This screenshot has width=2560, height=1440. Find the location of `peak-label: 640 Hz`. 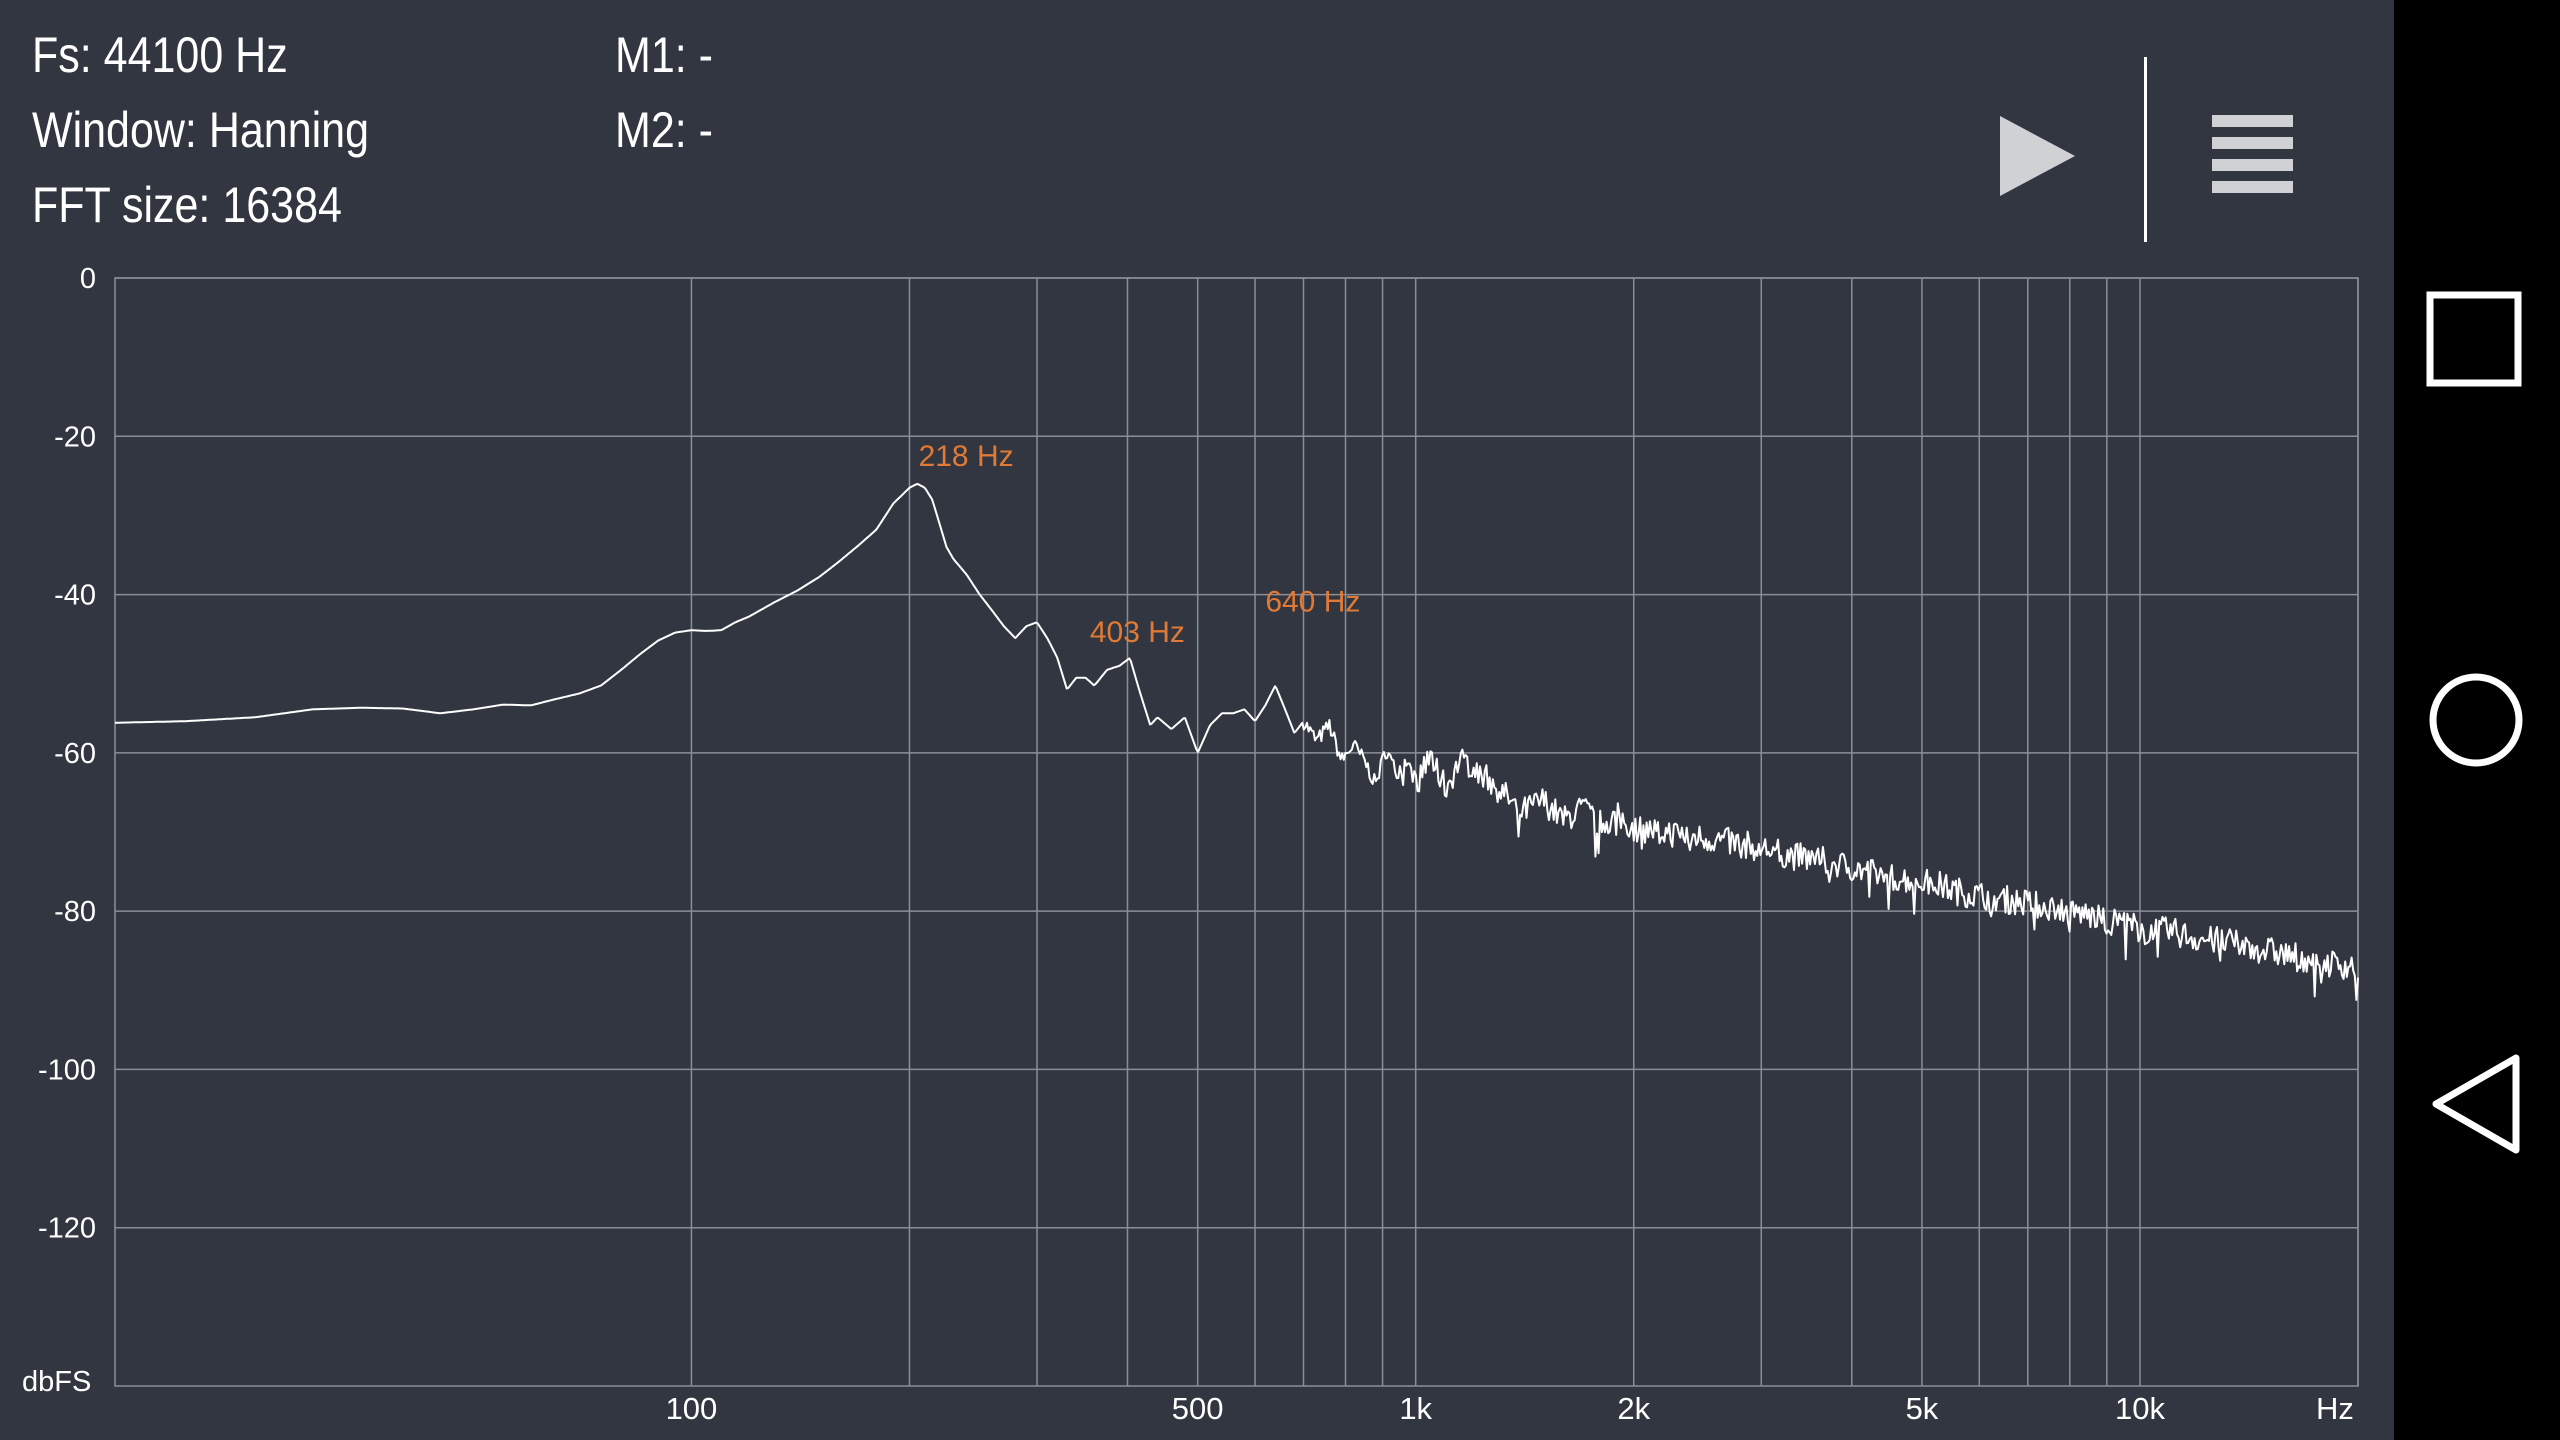

peak-label: 640 Hz is located at coordinates (1312, 602).